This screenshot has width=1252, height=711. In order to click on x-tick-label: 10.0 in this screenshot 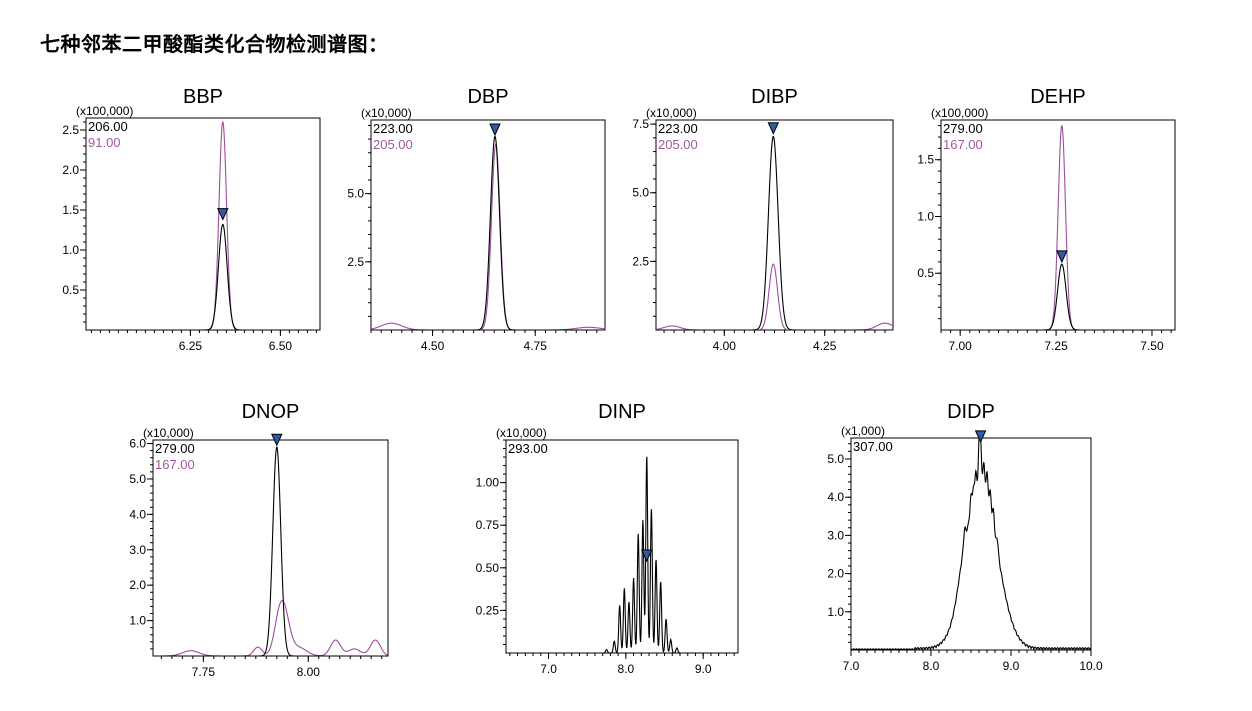, I will do `click(1091, 666)`.